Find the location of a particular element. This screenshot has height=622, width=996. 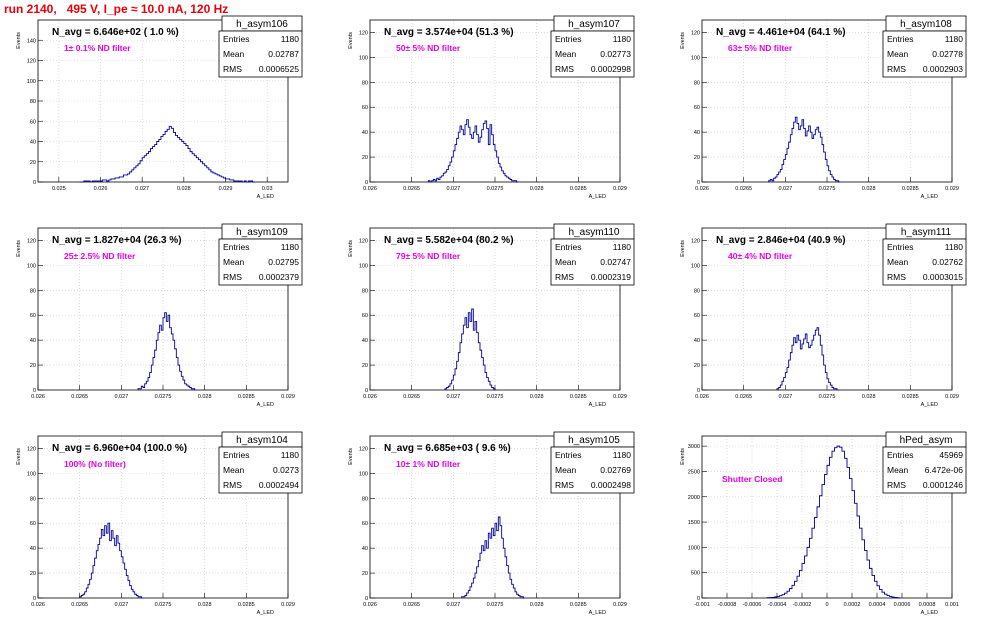

stats-value: 0.0002903 is located at coordinates (943, 69).